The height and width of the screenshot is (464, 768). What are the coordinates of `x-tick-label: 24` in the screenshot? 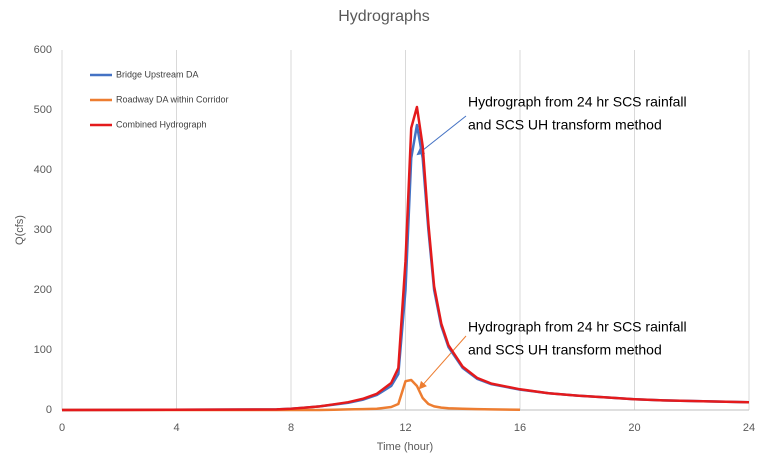 It's located at (749, 428).